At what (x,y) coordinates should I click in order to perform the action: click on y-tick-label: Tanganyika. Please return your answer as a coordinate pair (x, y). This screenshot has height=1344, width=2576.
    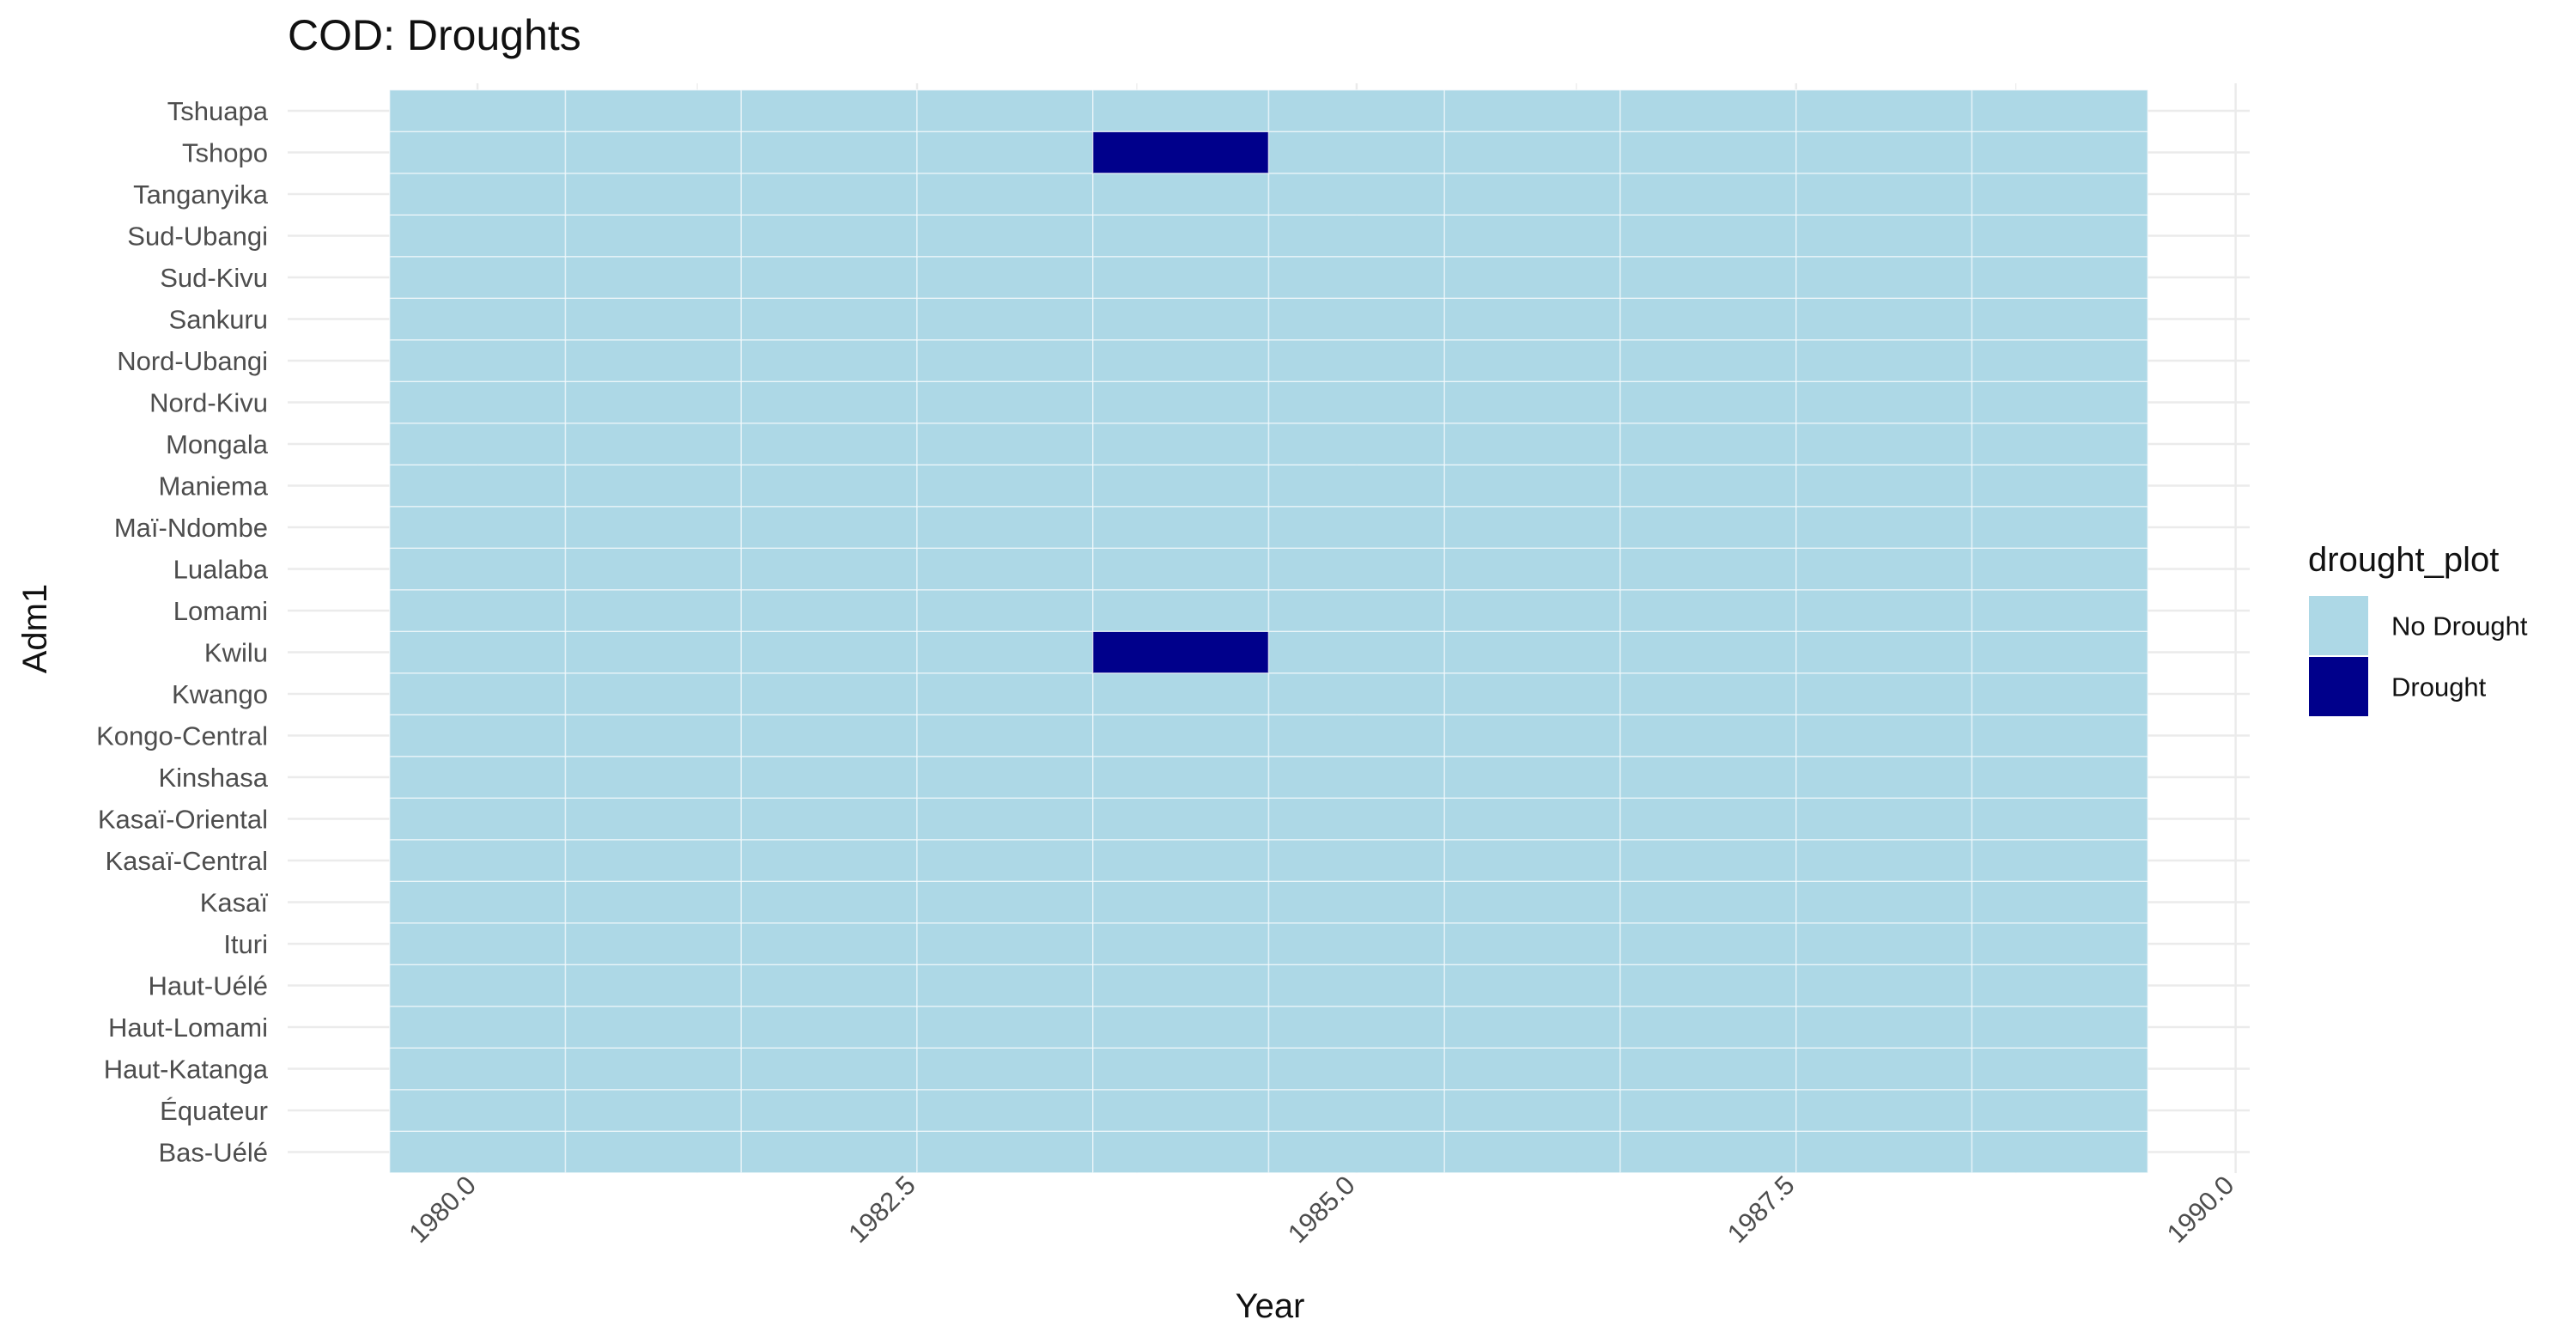
    Looking at the image, I should click on (201, 194).